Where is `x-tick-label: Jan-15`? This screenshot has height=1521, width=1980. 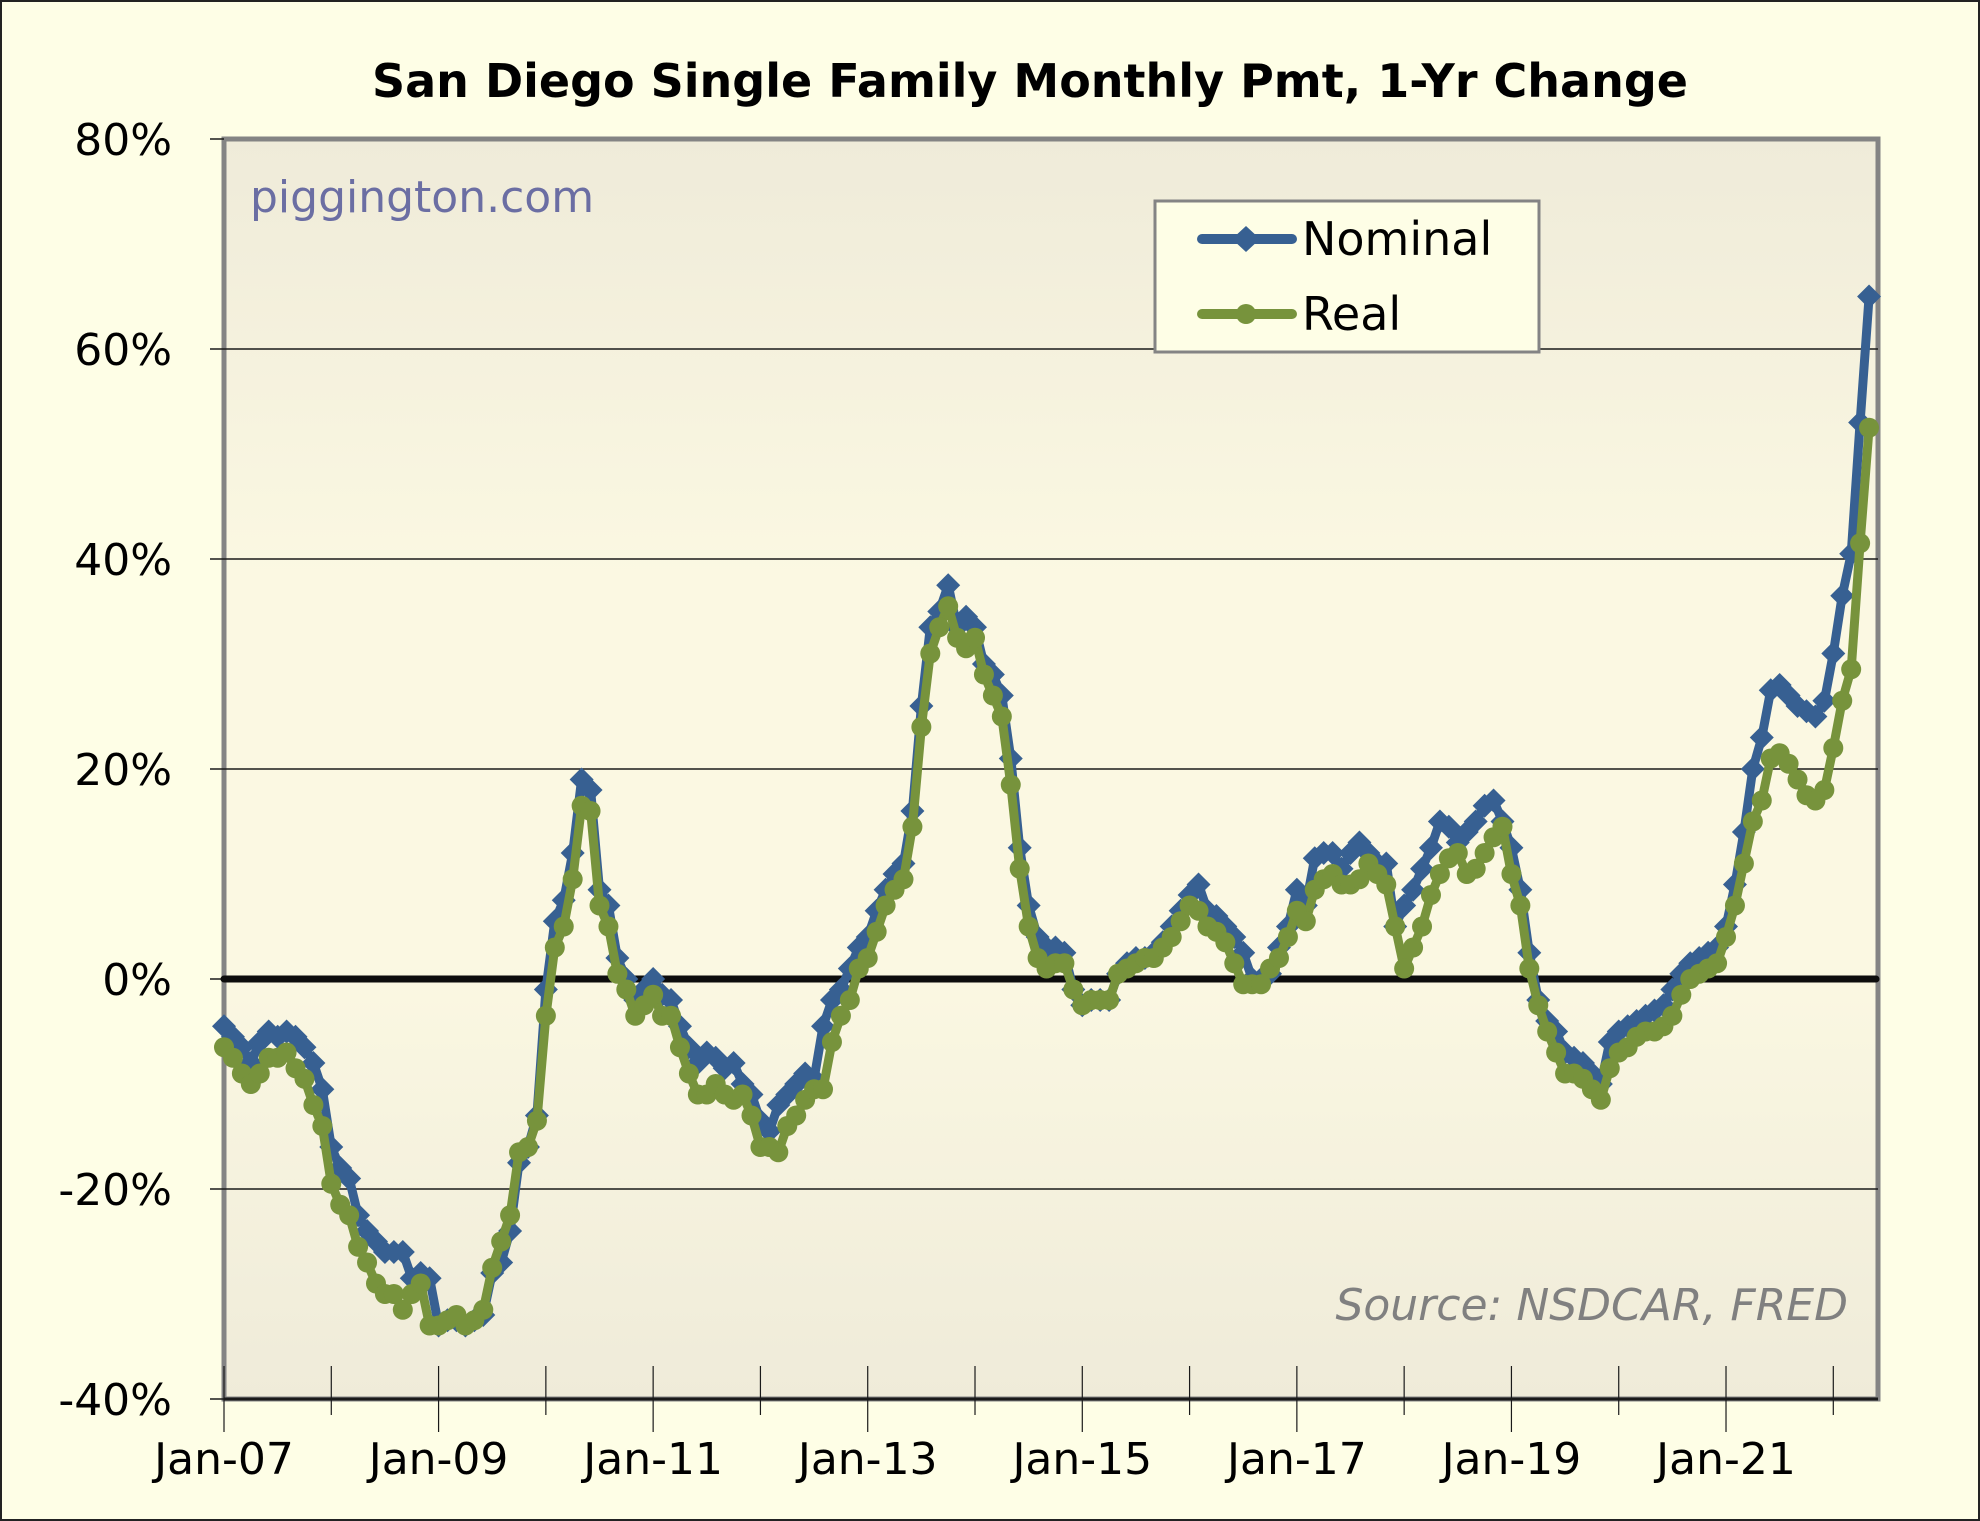 x-tick-label: Jan-15 is located at coordinates (1080, 1459).